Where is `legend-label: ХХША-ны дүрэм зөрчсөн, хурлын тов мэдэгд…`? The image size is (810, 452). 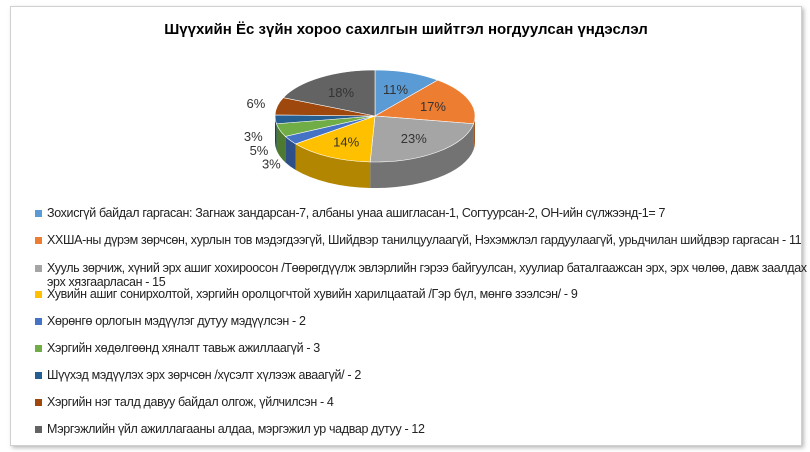
legend-label: ХХША-ны дүрэм зөрчсөн, хурлын тов мэдэгд… is located at coordinates (424, 240).